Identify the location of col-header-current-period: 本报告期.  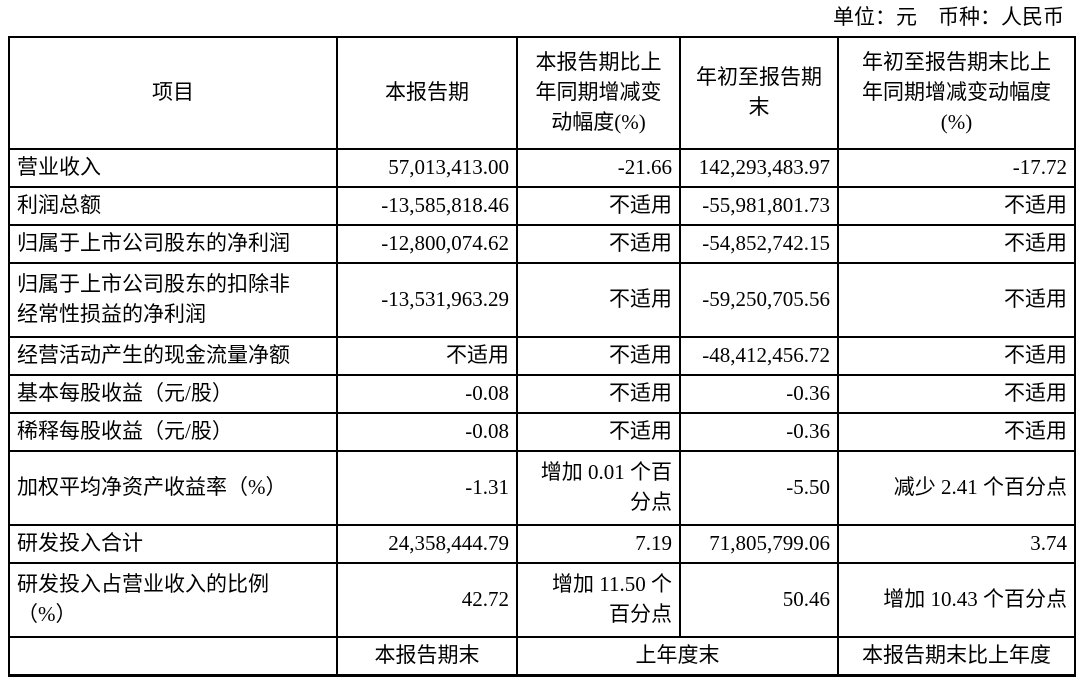
(427, 93).